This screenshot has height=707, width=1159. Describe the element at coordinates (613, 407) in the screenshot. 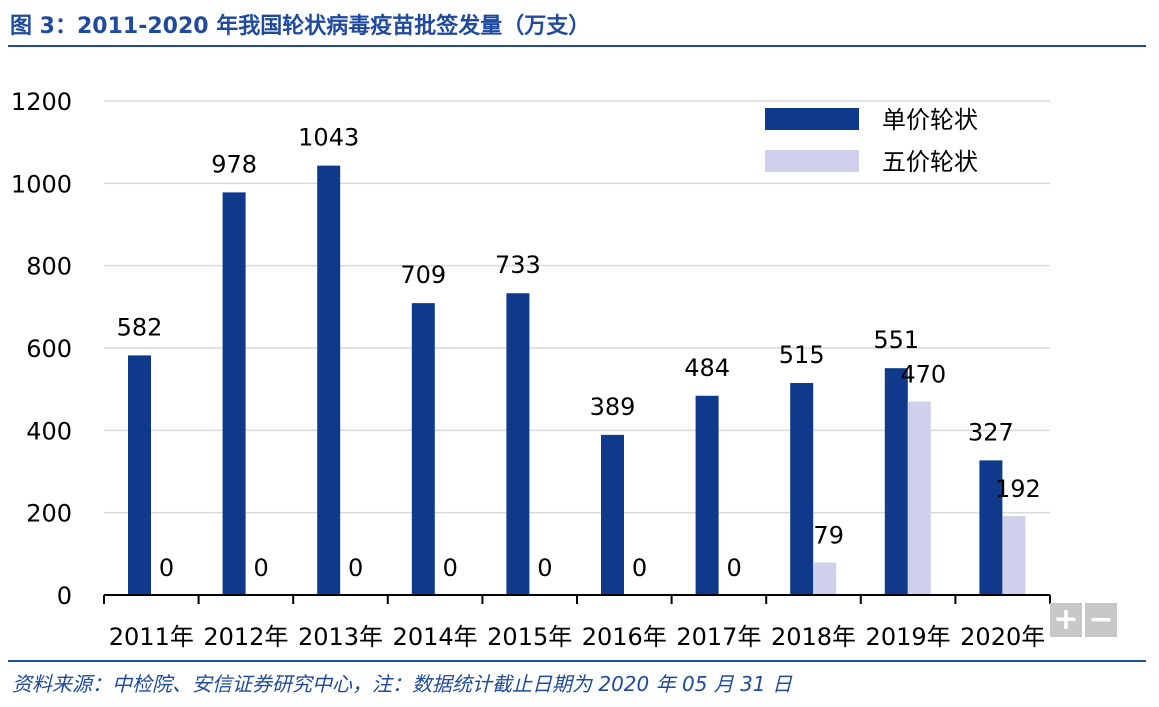

I see `data-label-single: 389` at that location.